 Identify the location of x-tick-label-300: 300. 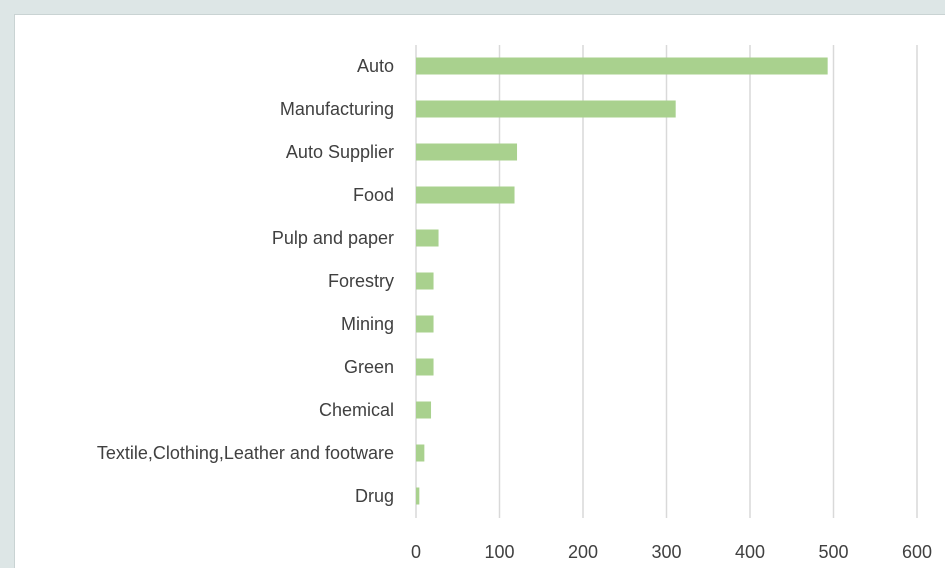
(666, 552).